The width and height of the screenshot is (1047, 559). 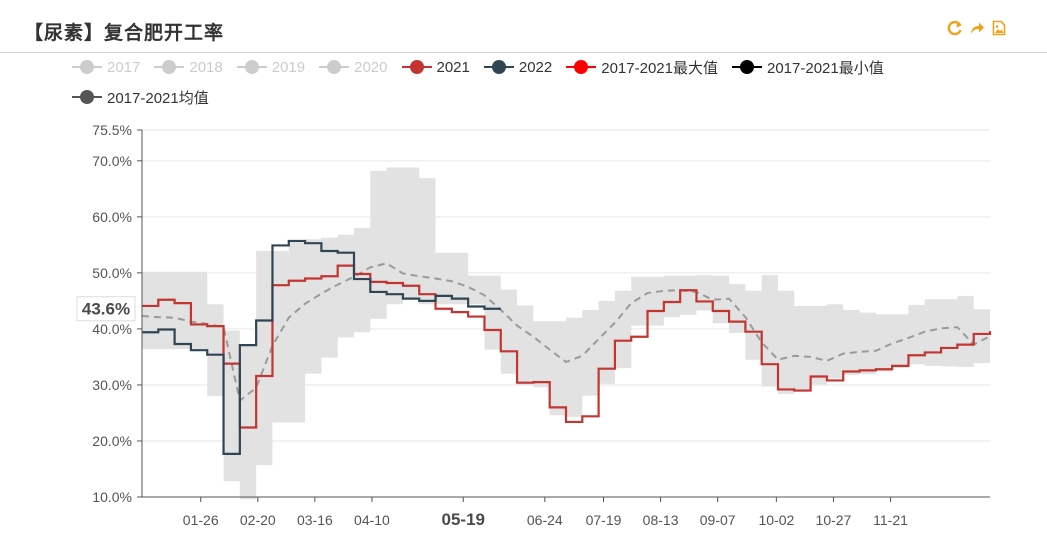 What do you see at coordinates (124, 33) in the screenshot?
I see `chart-title: 【尿素】复合肥开工率` at bounding box center [124, 33].